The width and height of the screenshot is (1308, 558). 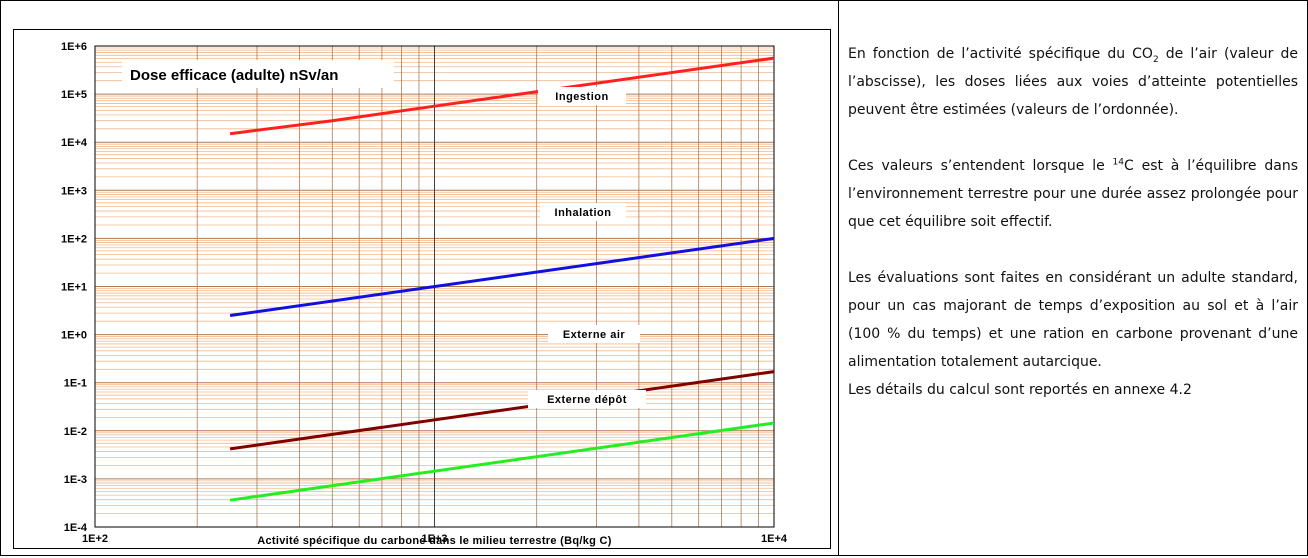 I want to click on y-tick-label: 1E+6, so click(x=74, y=47).